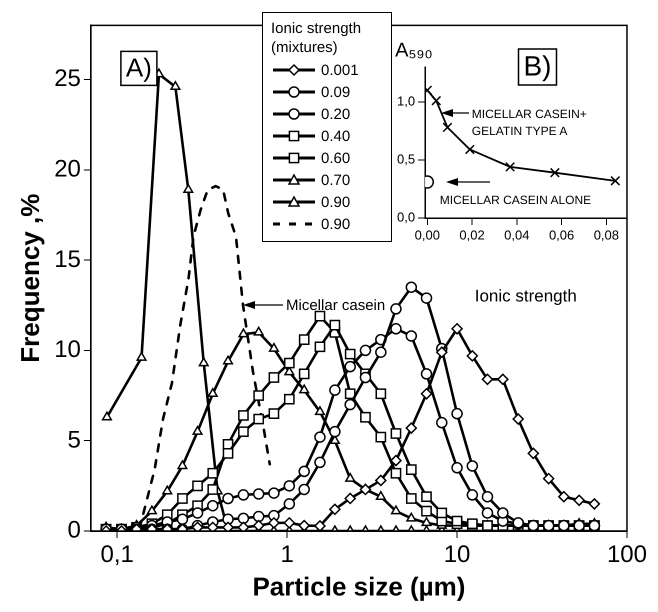 The image size is (658, 612). What do you see at coordinates (525, 296) in the screenshot?
I see `x-axis-title: Ionic strength` at bounding box center [525, 296].